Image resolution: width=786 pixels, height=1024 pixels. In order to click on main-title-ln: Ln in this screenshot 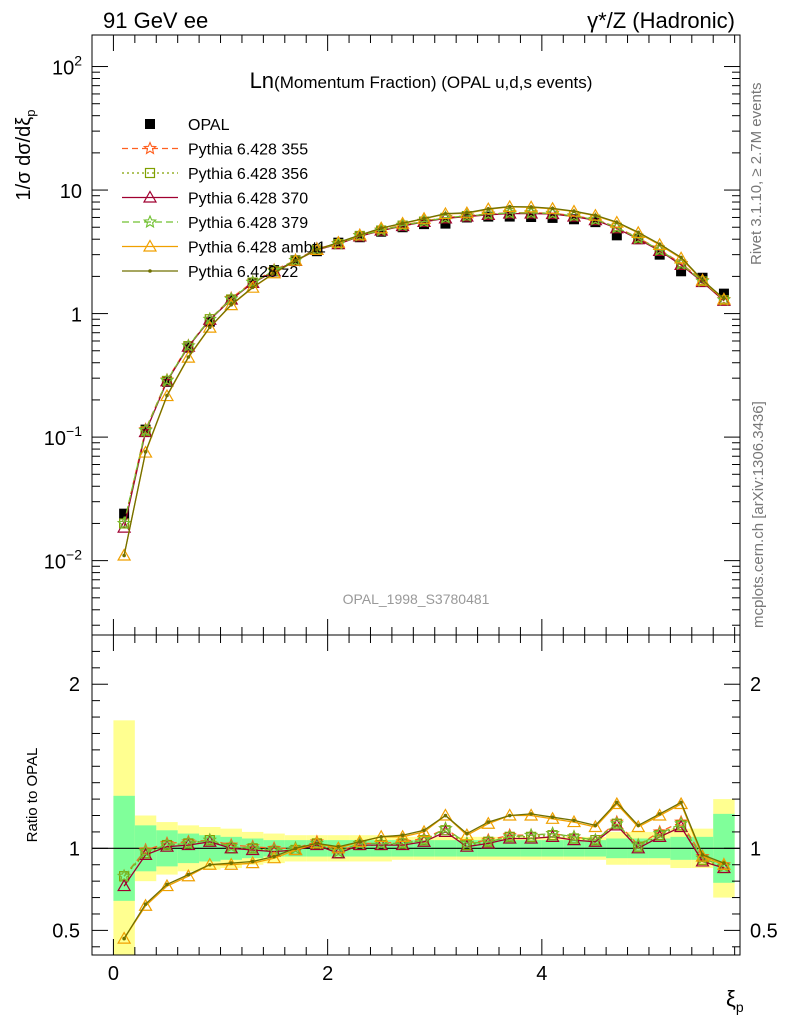, I will do `click(262, 80)`.